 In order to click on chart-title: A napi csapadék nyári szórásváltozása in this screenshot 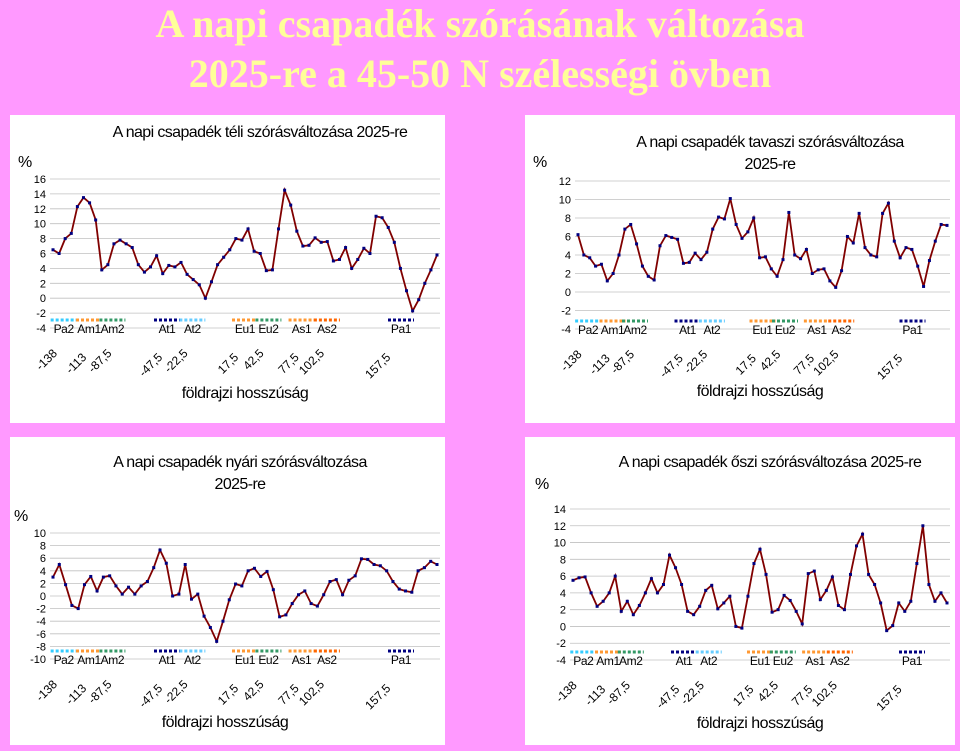, I will do `click(240, 462)`.